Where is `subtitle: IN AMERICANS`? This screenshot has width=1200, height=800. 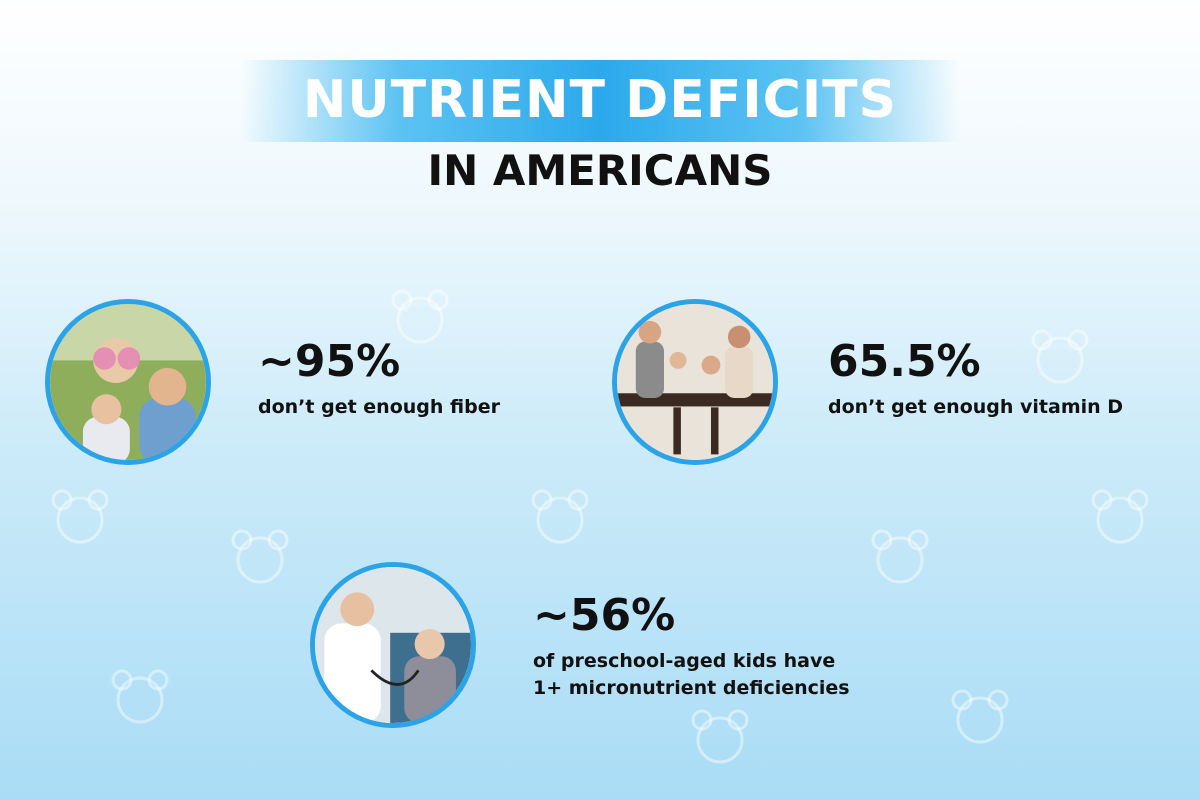
subtitle: IN AMERICANS is located at coordinates (600, 170).